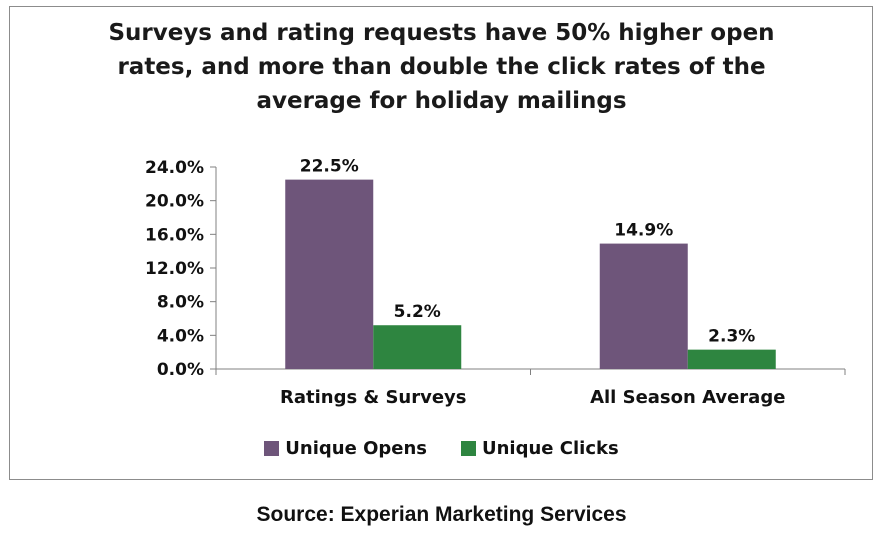 The height and width of the screenshot is (537, 883). I want to click on chart-title-line: average for holiday mailings, so click(441, 101).